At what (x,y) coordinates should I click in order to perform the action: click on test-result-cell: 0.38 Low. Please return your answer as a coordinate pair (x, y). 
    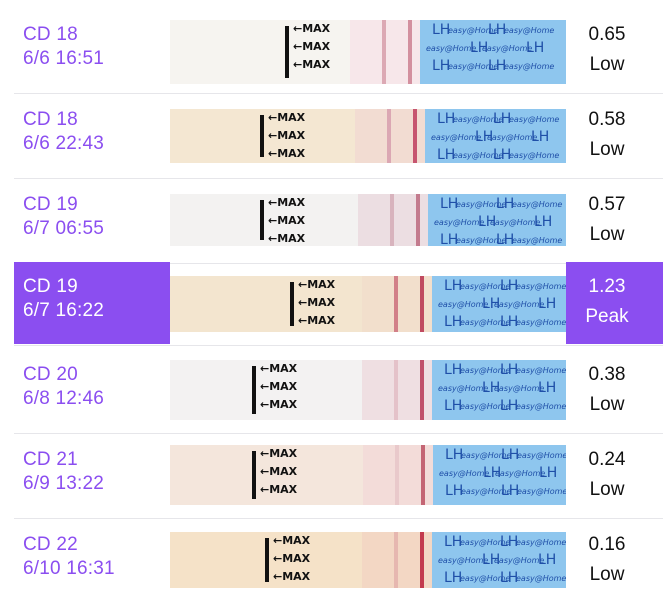
    Looking at the image, I should click on (614, 391).